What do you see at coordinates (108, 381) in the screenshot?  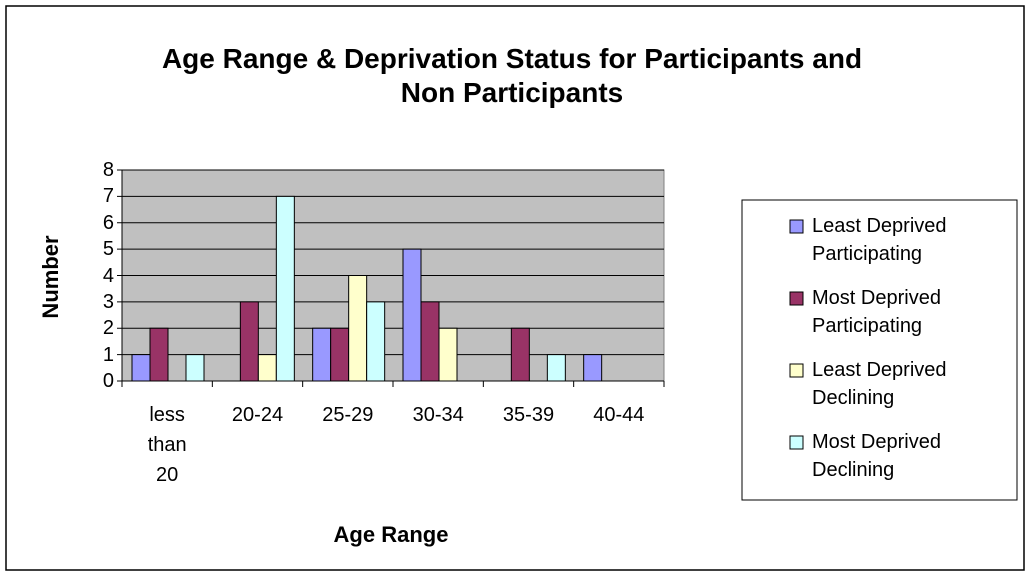 I see `y-tick-label: 0` at bounding box center [108, 381].